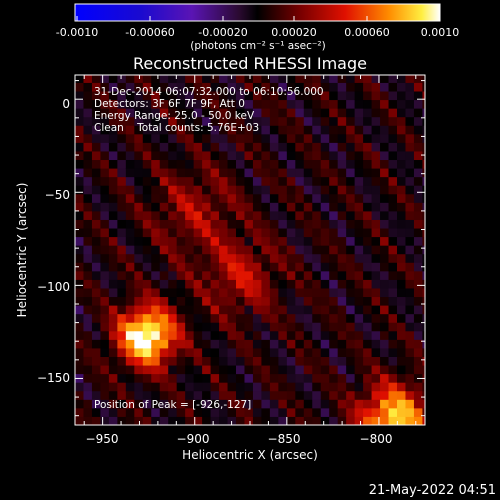 This screenshot has width=500, height=500. Describe the element at coordinates (149, 32) in the screenshot. I see `colorbar-tick-label: -0.00060` at that location.